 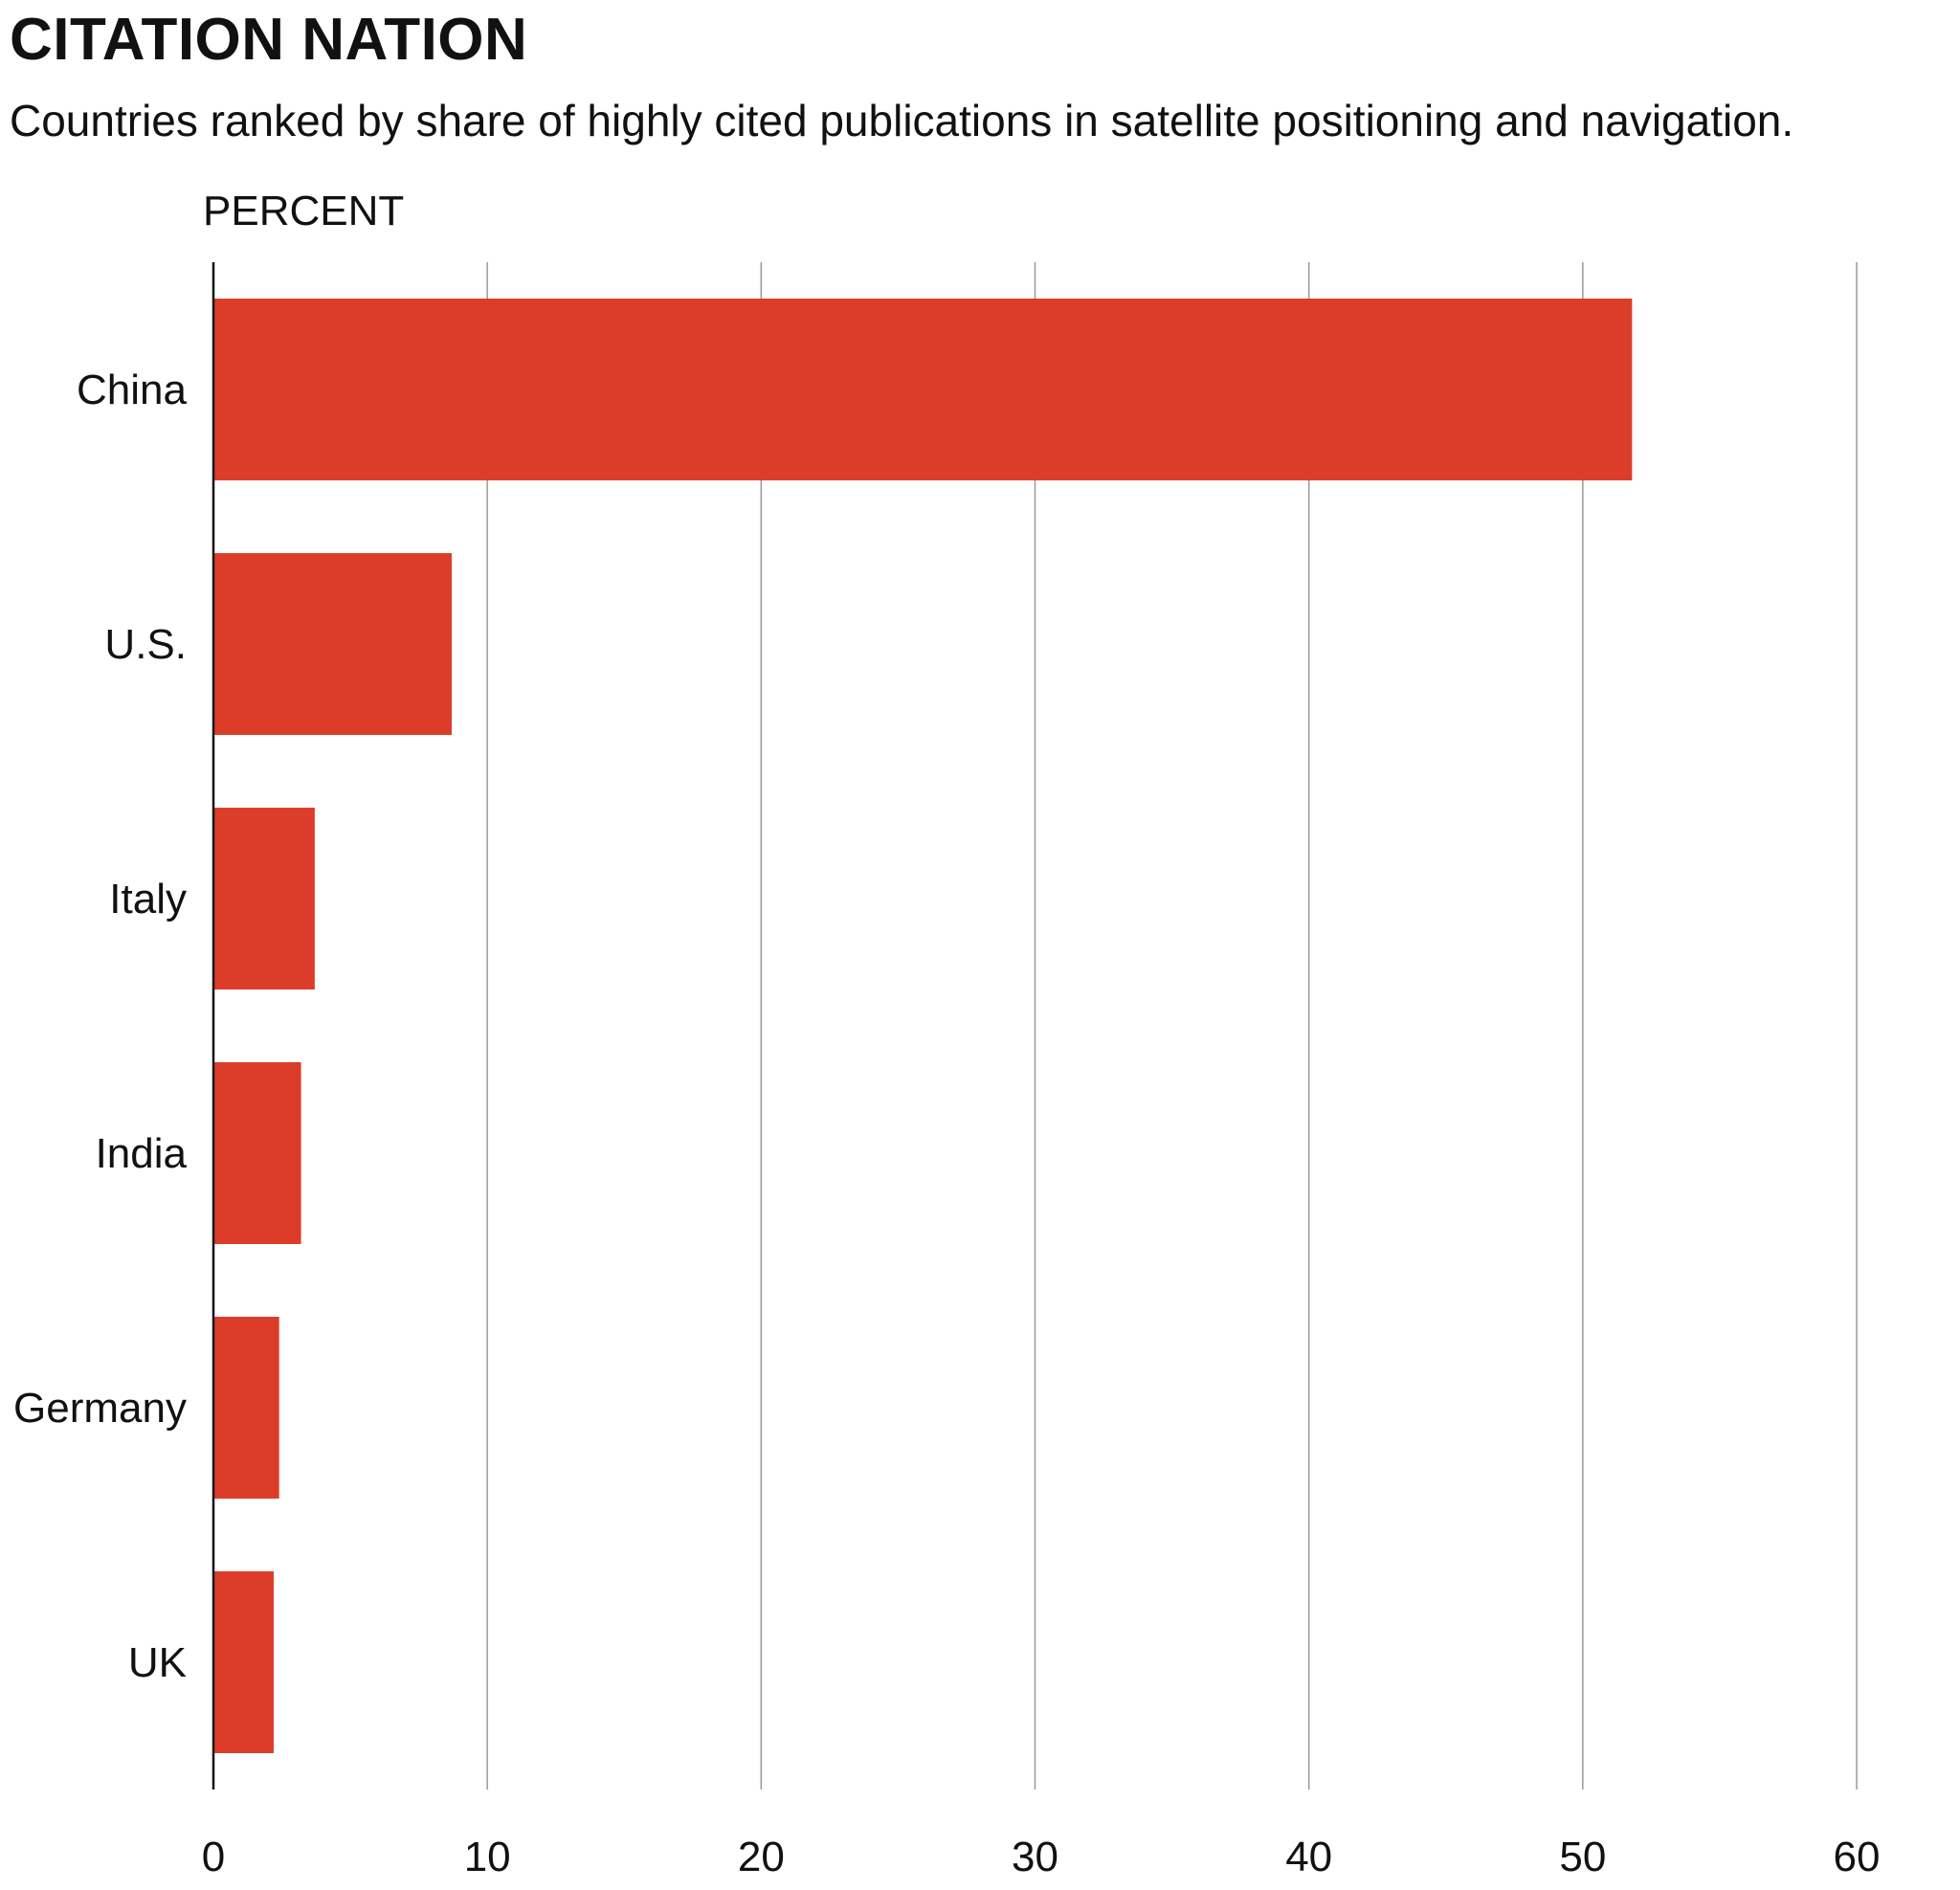 What do you see at coordinates (246, 1408) in the screenshot?
I see `bar-germany` at bounding box center [246, 1408].